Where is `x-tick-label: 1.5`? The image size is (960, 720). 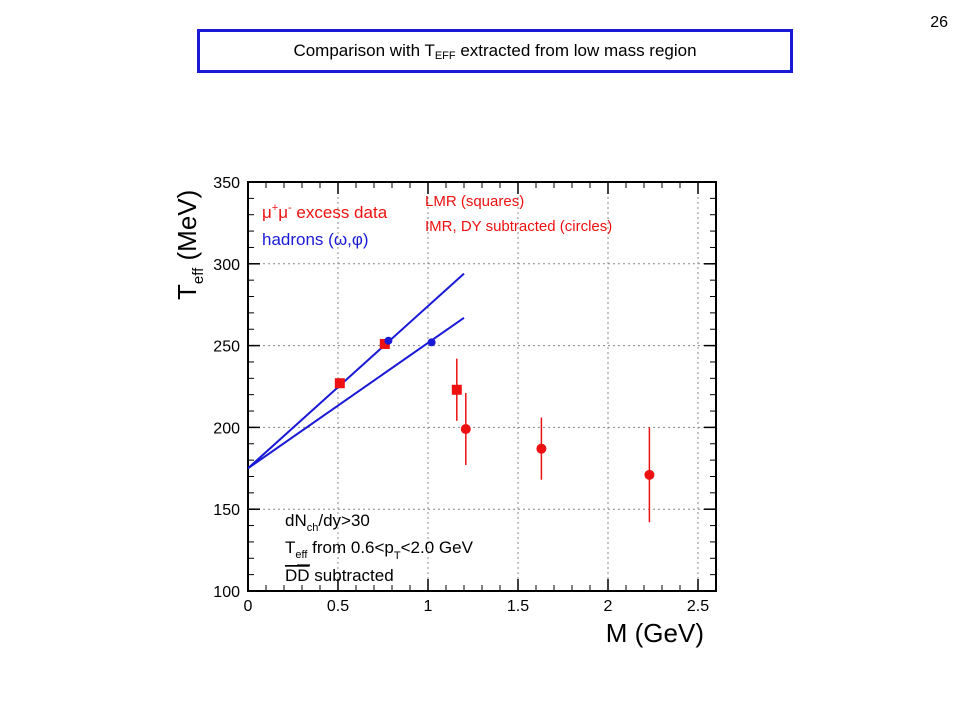
x-tick-label: 1.5 is located at coordinates (518, 606).